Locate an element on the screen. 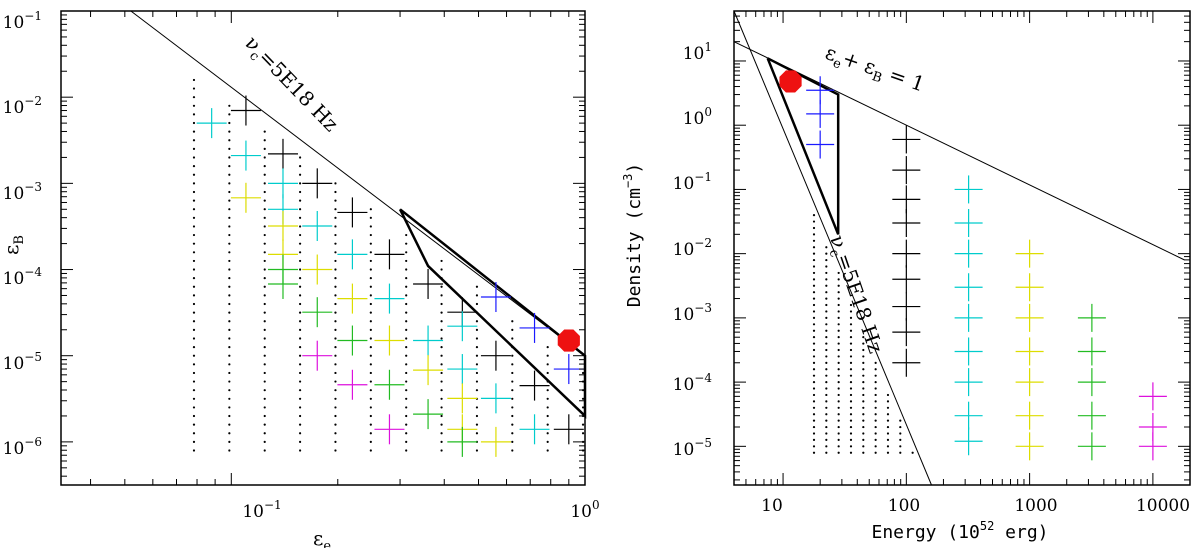 The width and height of the screenshot is (1200, 548). right-ytick-label: 10¹ is located at coordinates (697, 52).